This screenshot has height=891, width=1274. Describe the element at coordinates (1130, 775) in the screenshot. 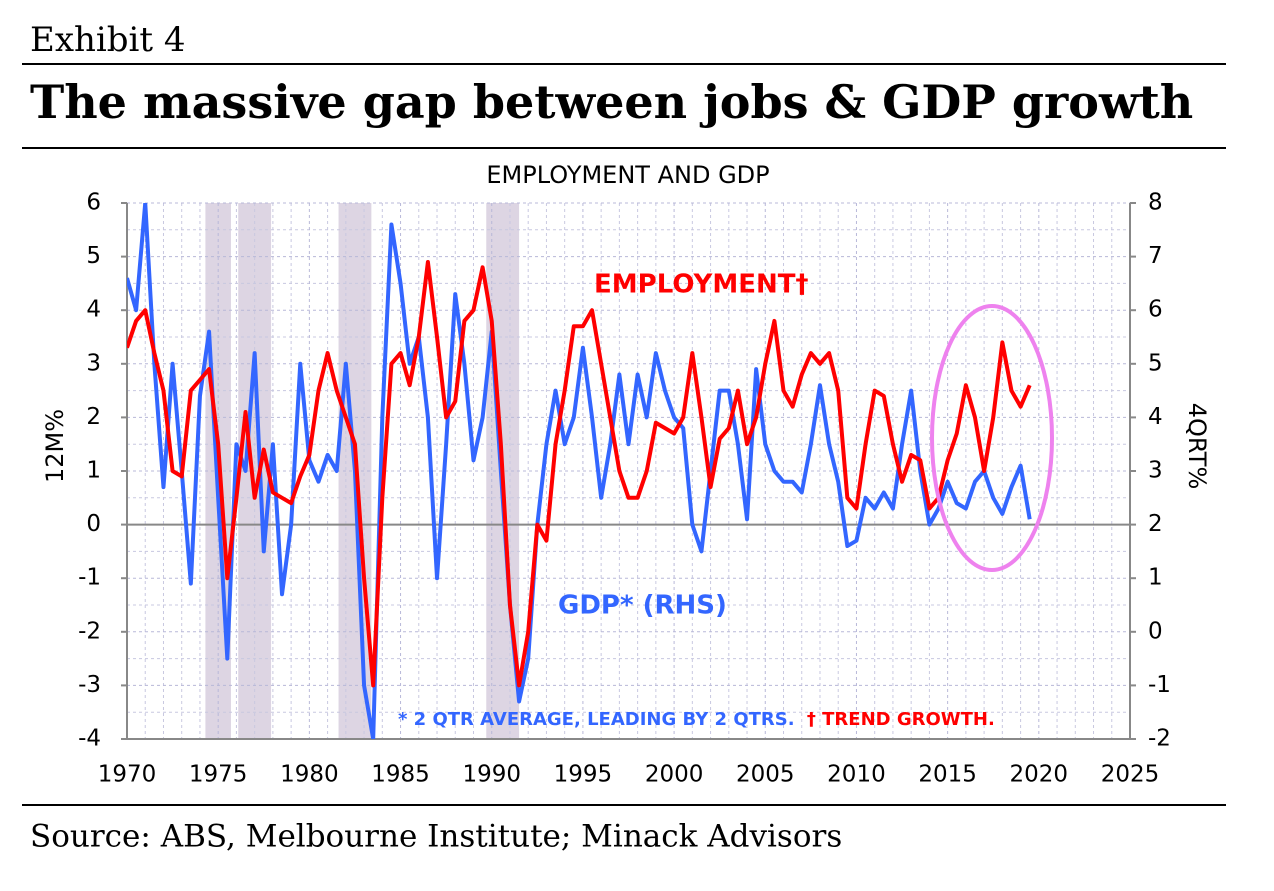

I see `x-tick-label: 2025` at that location.